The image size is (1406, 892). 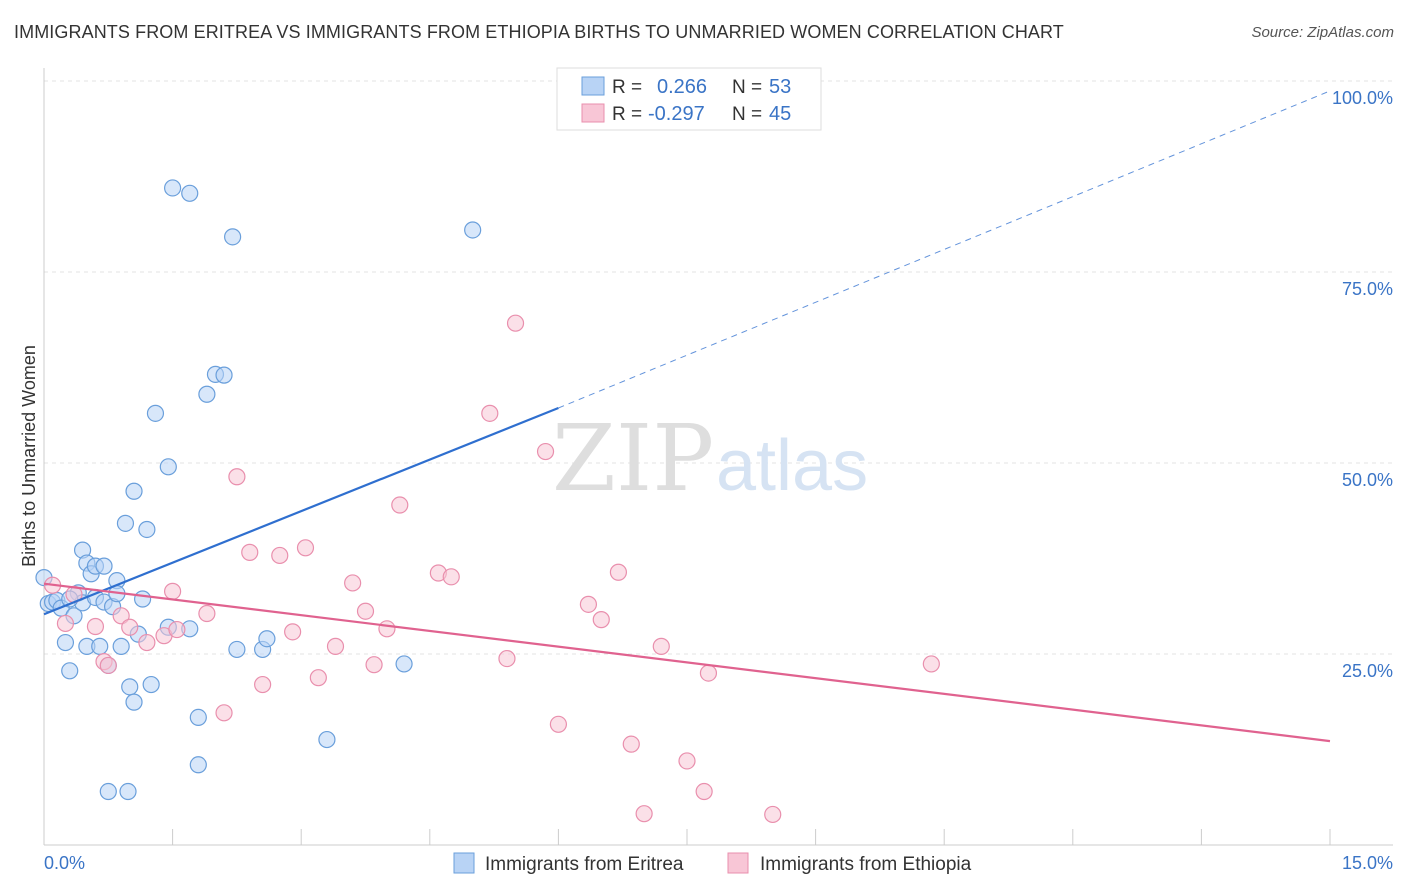 I want to click on stats-n-label-ethiopia: N =, so click(x=747, y=114).